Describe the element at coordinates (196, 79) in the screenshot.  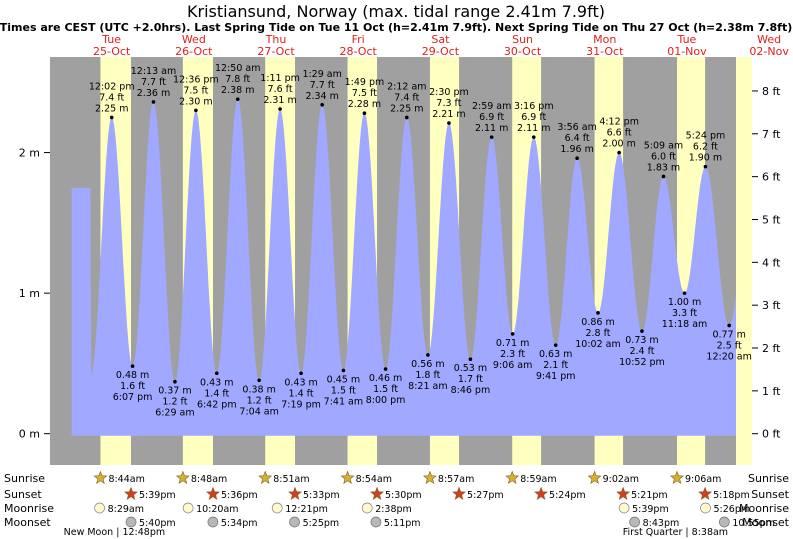
I see `high-tide-time: 12:36 pm` at that location.